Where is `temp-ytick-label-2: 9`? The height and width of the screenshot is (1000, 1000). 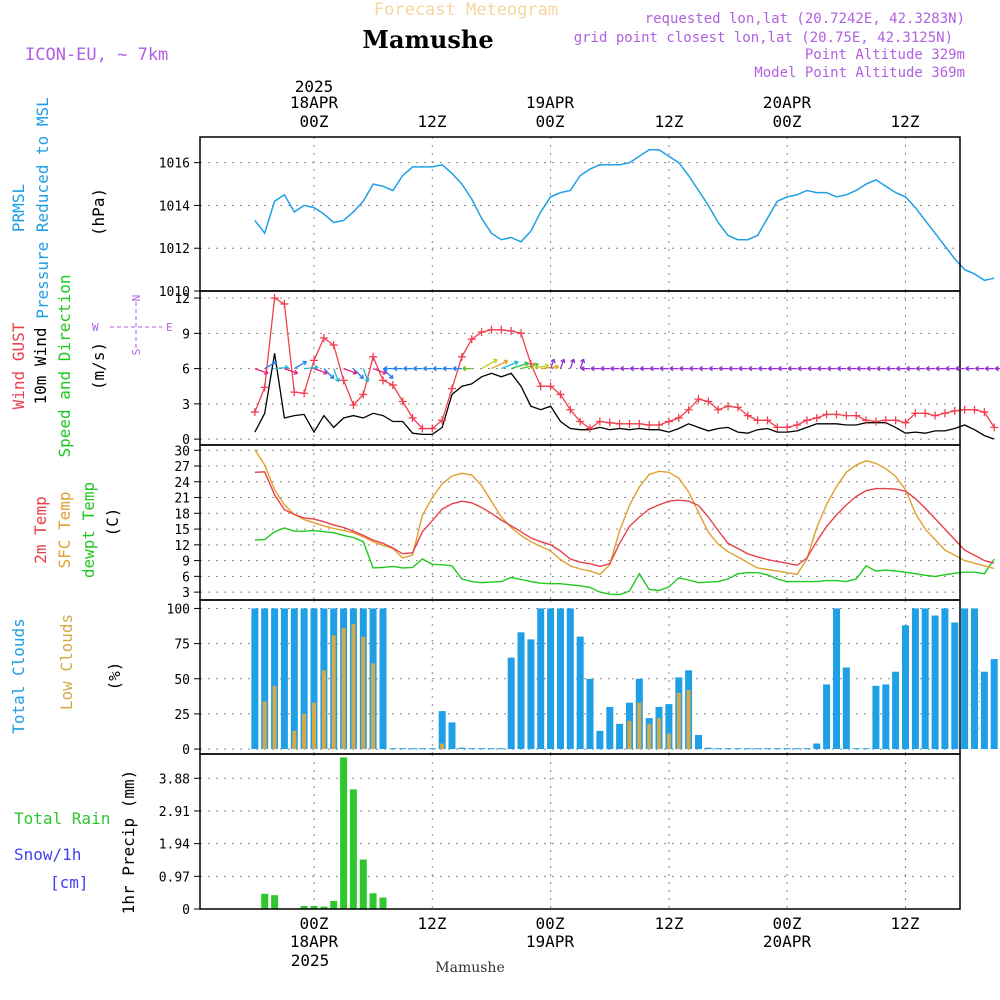 temp-ytick-label-2: 9 is located at coordinates (186, 562).